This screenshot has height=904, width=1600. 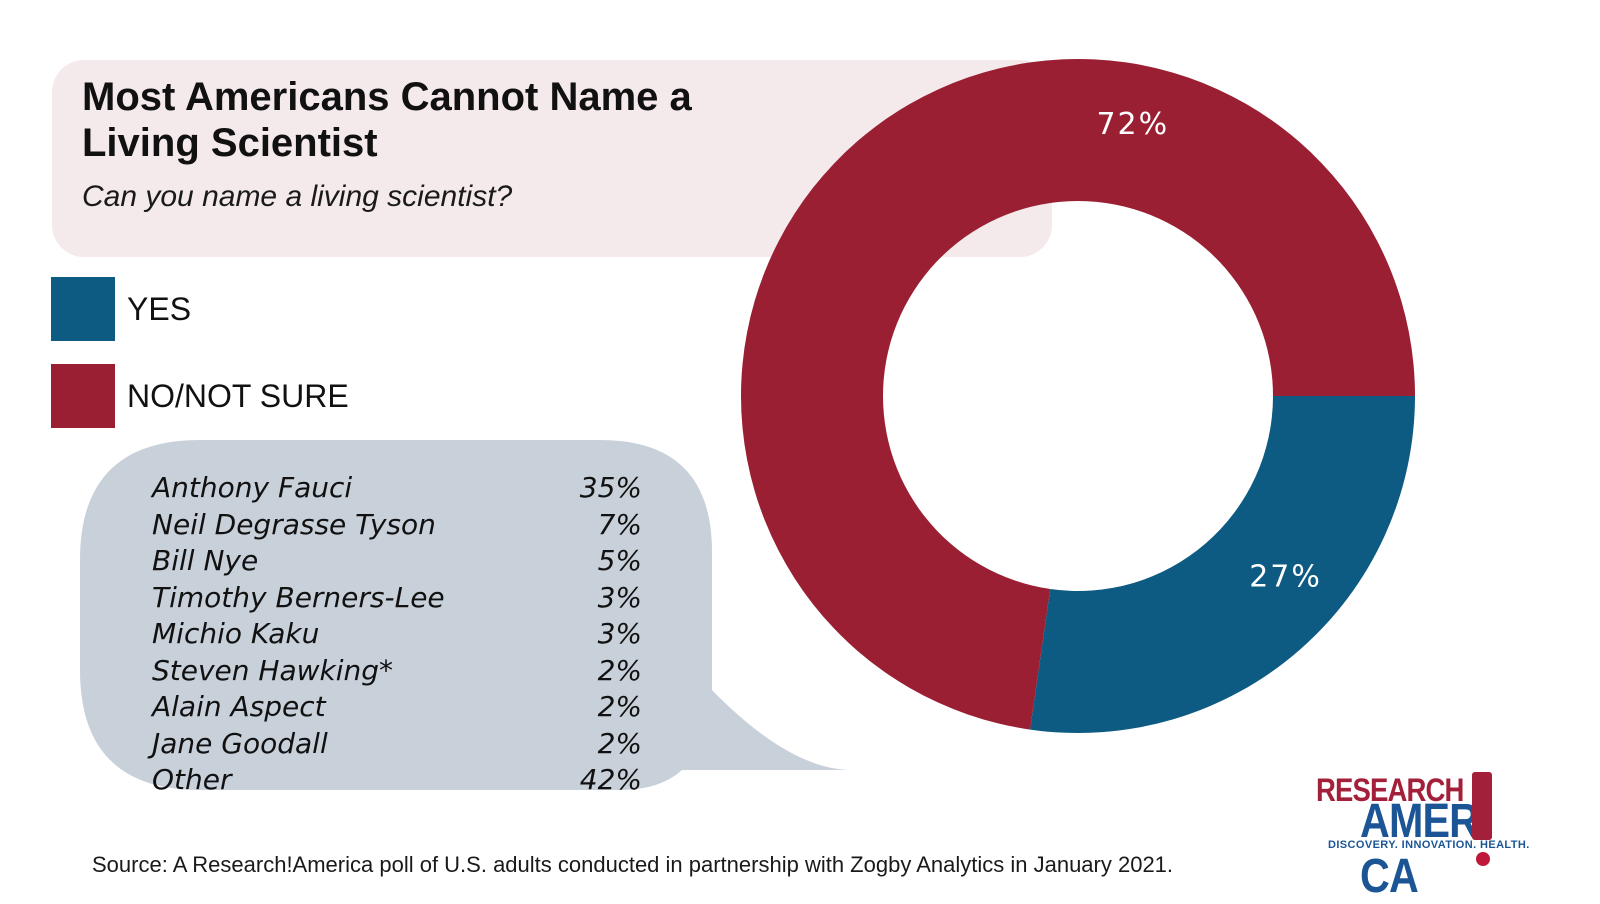 What do you see at coordinates (83, 309) in the screenshot?
I see `legend-swatch-yes` at bounding box center [83, 309].